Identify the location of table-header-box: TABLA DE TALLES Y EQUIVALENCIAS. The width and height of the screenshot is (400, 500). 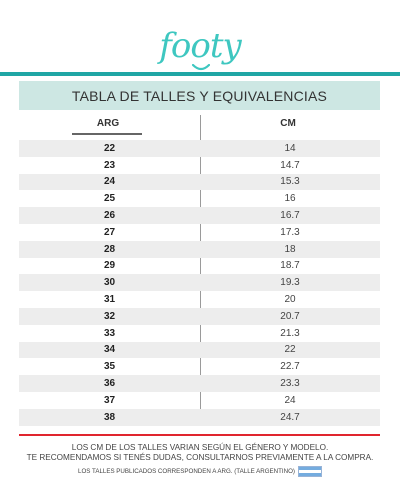
(199, 95).